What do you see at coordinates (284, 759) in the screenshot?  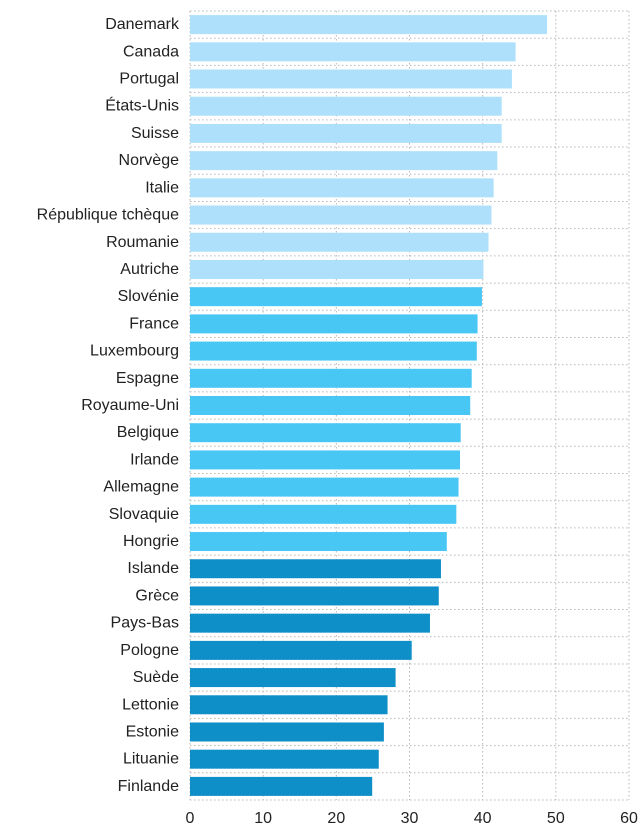 I see `bar-lituanie` at bounding box center [284, 759].